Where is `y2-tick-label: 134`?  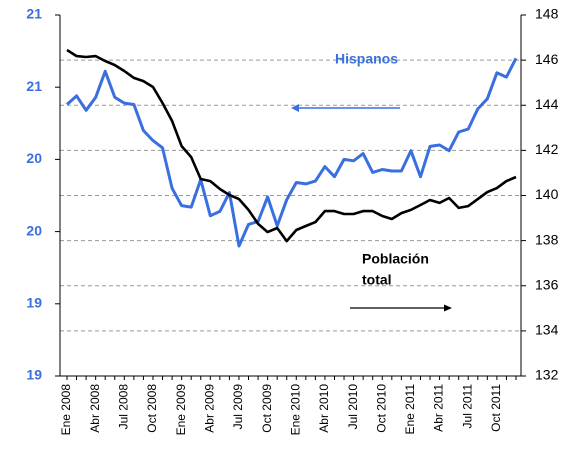 y2-tick-label: 134 is located at coordinates (547, 330).